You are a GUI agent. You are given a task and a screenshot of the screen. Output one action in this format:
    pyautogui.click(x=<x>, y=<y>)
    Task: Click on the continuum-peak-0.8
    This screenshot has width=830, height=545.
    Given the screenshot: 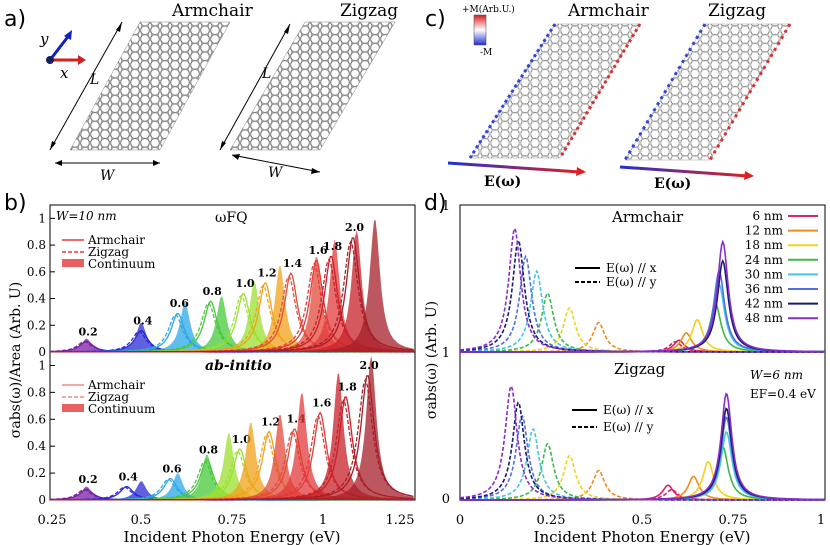 What is the action you would take?
    pyautogui.click(x=232, y=324)
    